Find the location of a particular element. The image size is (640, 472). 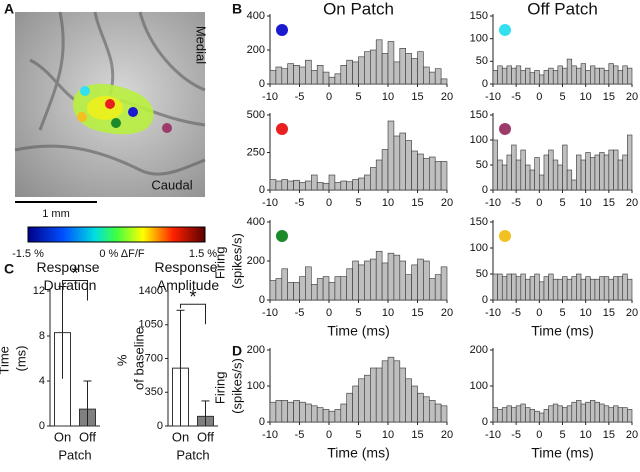

y-tick-label: 350 is located at coordinates (154, 392).